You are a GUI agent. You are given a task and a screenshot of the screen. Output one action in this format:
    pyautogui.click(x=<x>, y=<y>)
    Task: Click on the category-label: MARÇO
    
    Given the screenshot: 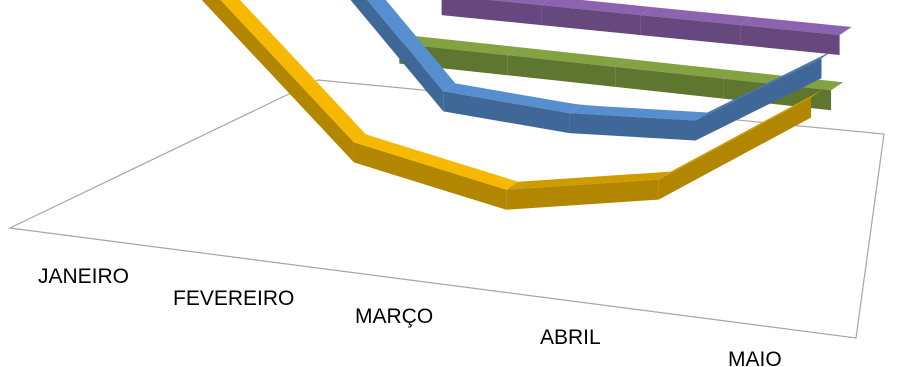 What is the action you would take?
    pyautogui.click(x=394, y=316)
    